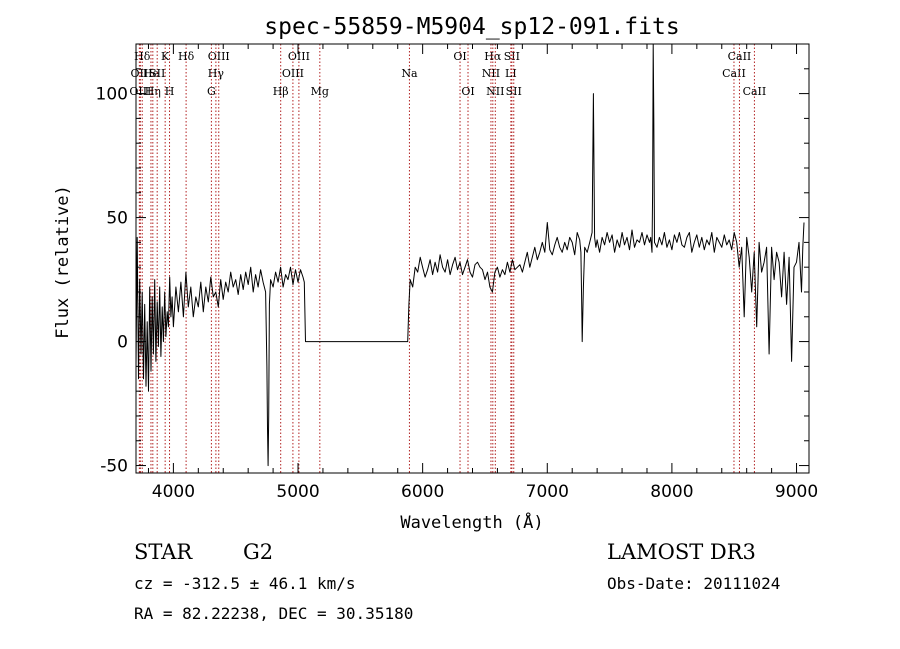 This screenshot has width=900, height=649. I want to click on line-label-19: Hα, so click(493, 56).